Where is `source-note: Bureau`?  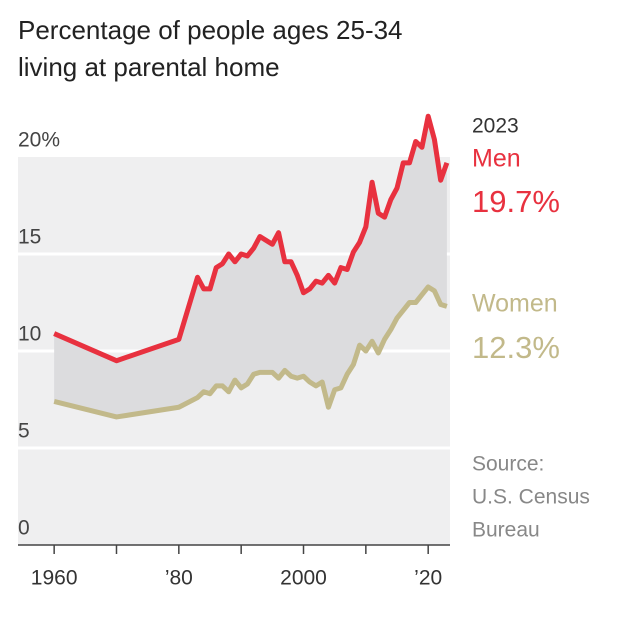
source-note: Bureau is located at coordinates (506, 530).